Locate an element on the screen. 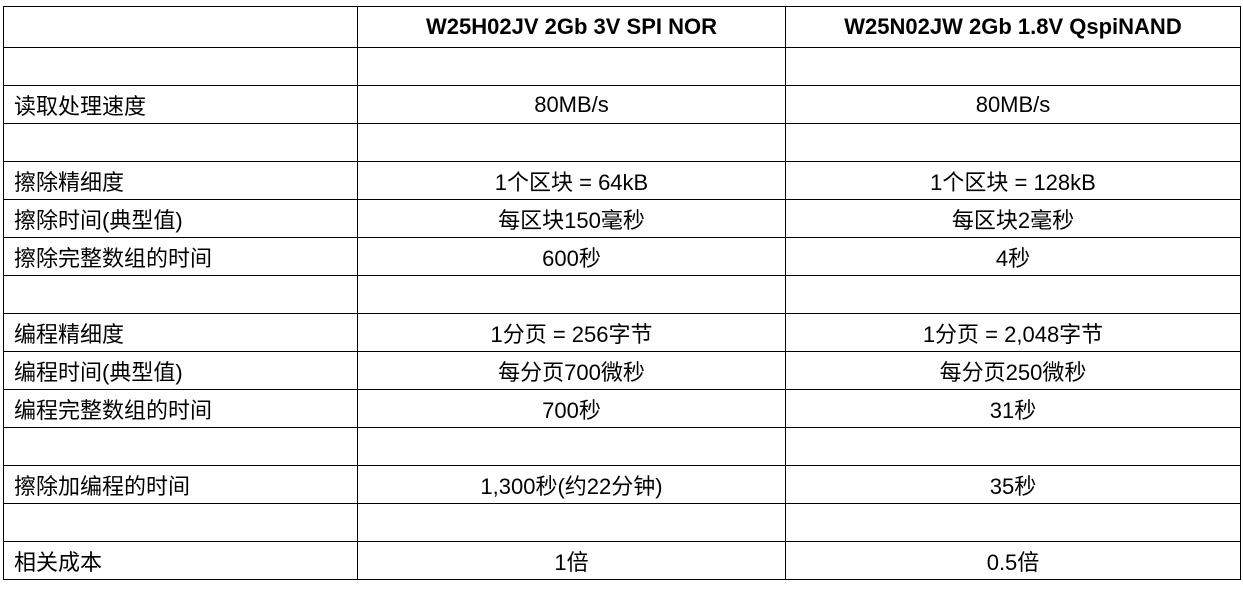  table-row: 擦除精细度 1个区块 = 64kB 1个区块 = 128kB is located at coordinates (622, 180).